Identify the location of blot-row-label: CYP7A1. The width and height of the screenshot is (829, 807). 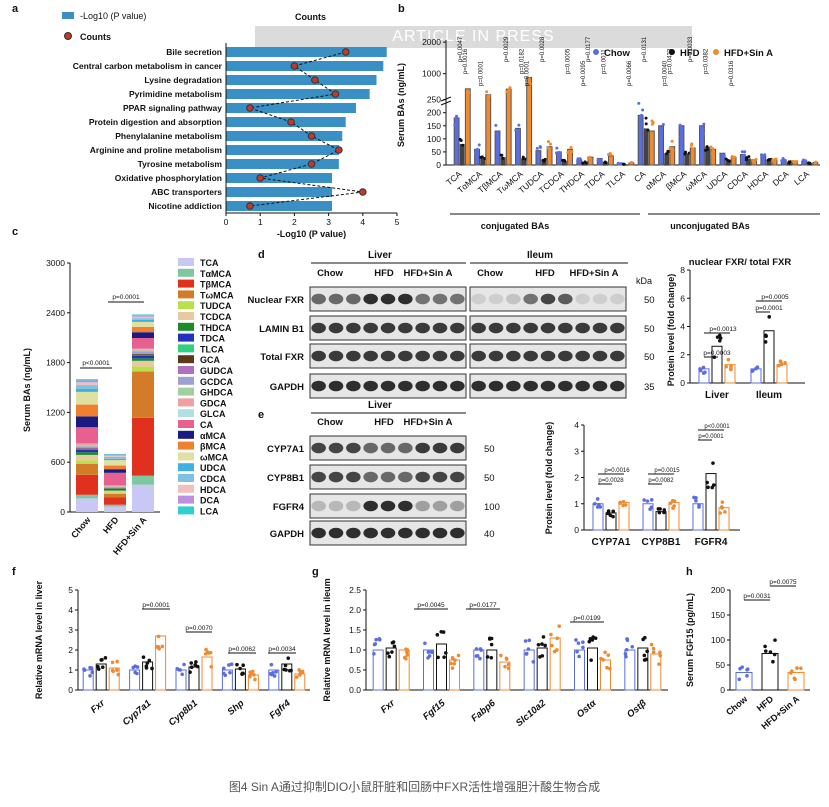
(286, 449).